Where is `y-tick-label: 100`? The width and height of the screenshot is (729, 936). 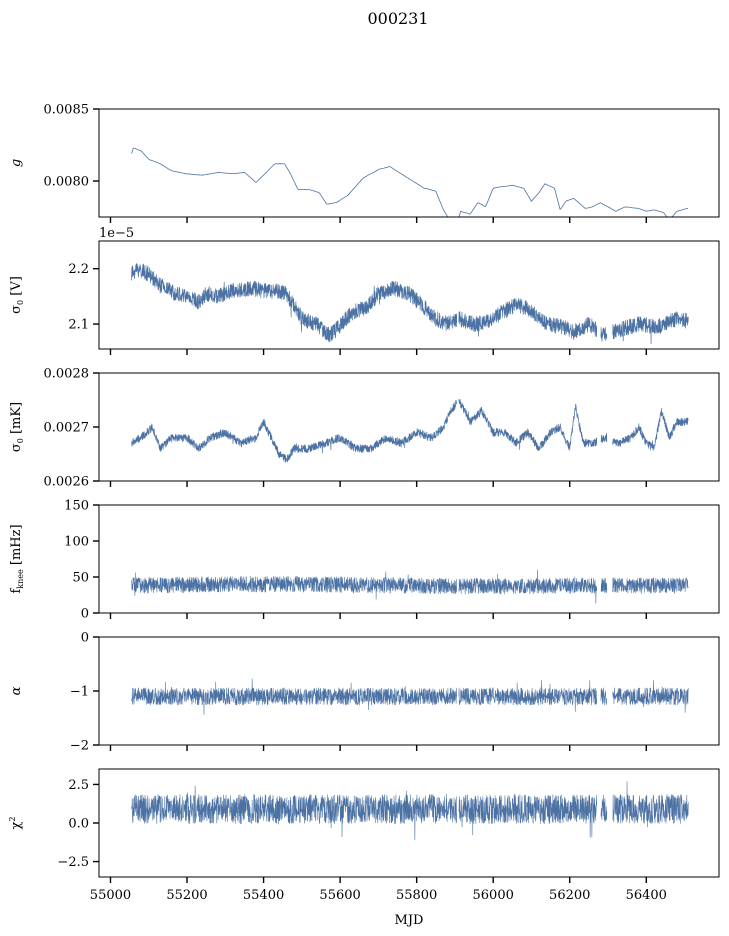 y-tick-label: 100 is located at coordinates (76, 542).